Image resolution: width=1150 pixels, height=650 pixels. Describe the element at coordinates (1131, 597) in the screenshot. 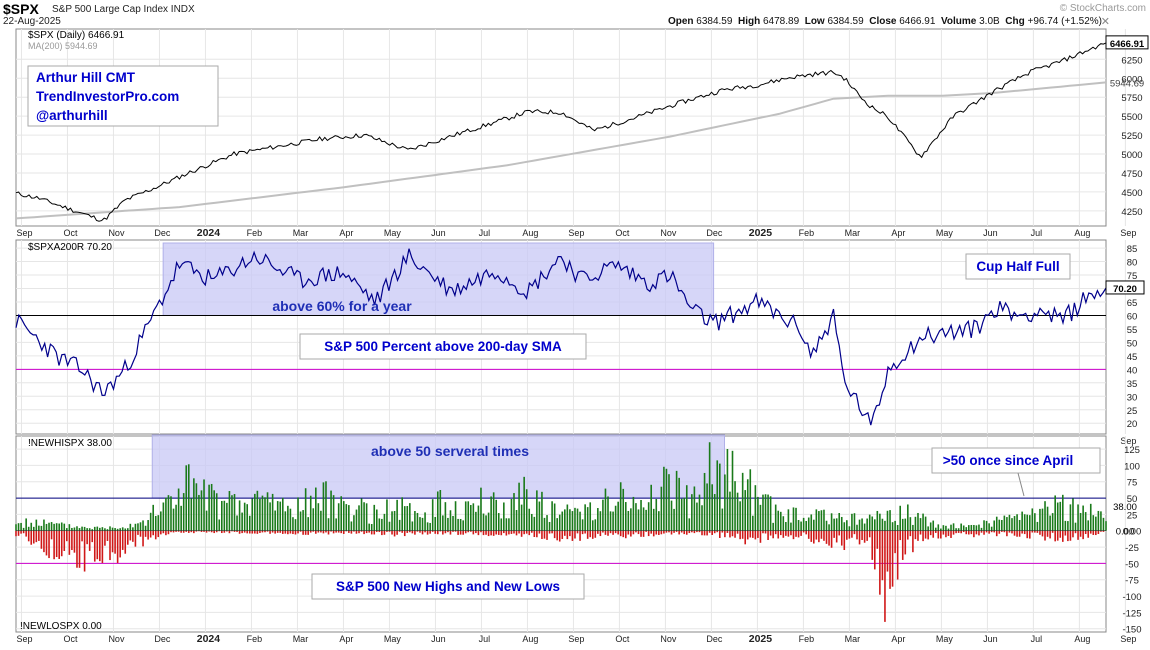

I see `y-tick-label: -100` at that location.